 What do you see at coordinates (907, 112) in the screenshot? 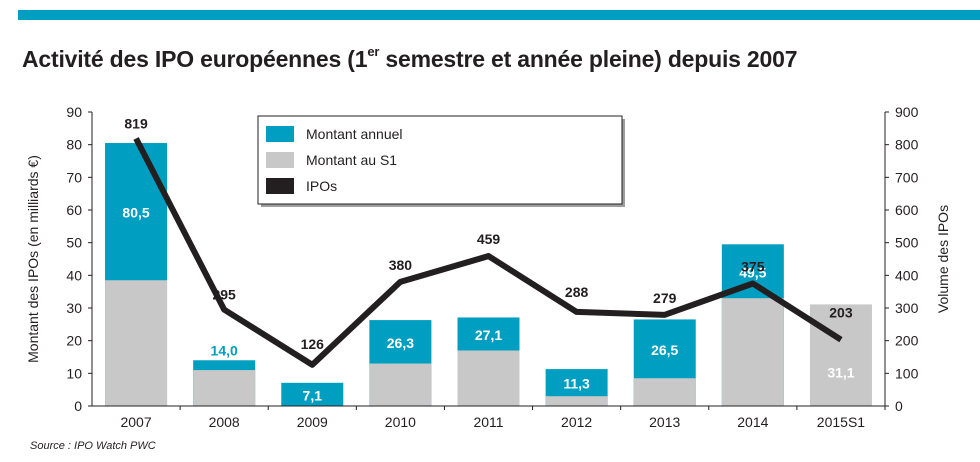
I see `y2-tick-label-900: 900` at bounding box center [907, 112].